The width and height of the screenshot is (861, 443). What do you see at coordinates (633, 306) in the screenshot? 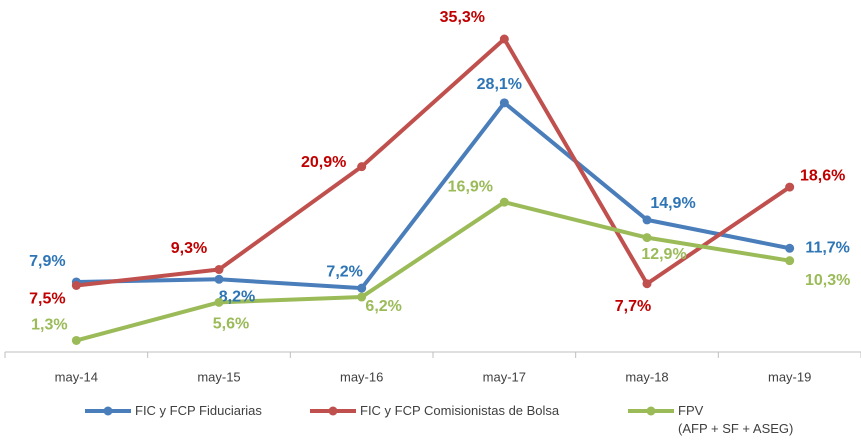
I see `value-label: 7,7%` at bounding box center [633, 306].